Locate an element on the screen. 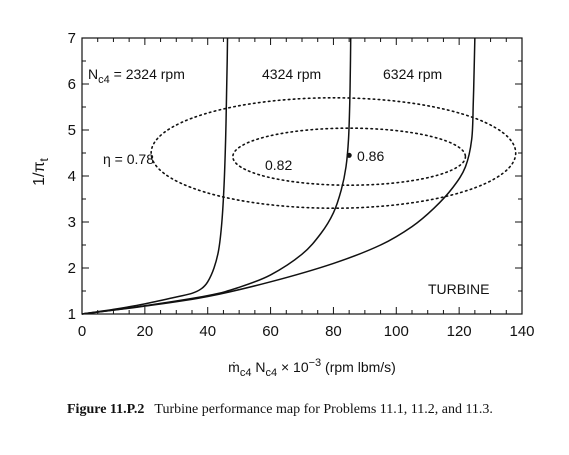 This screenshot has width=569, height=455. y-tick-label: 3 is located at coordinates (72, 222).